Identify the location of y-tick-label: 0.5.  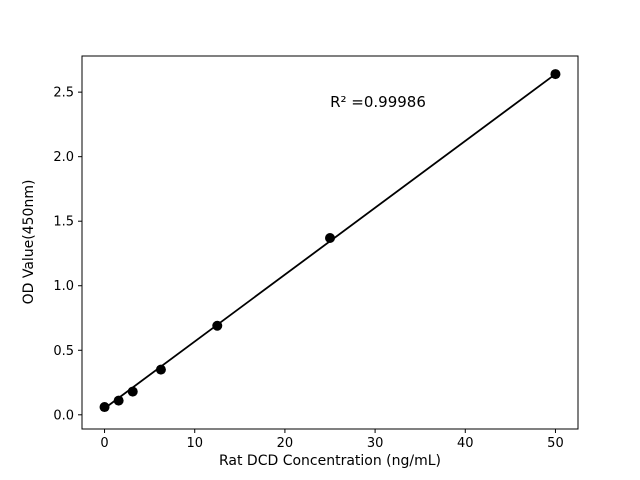
(63, 351).